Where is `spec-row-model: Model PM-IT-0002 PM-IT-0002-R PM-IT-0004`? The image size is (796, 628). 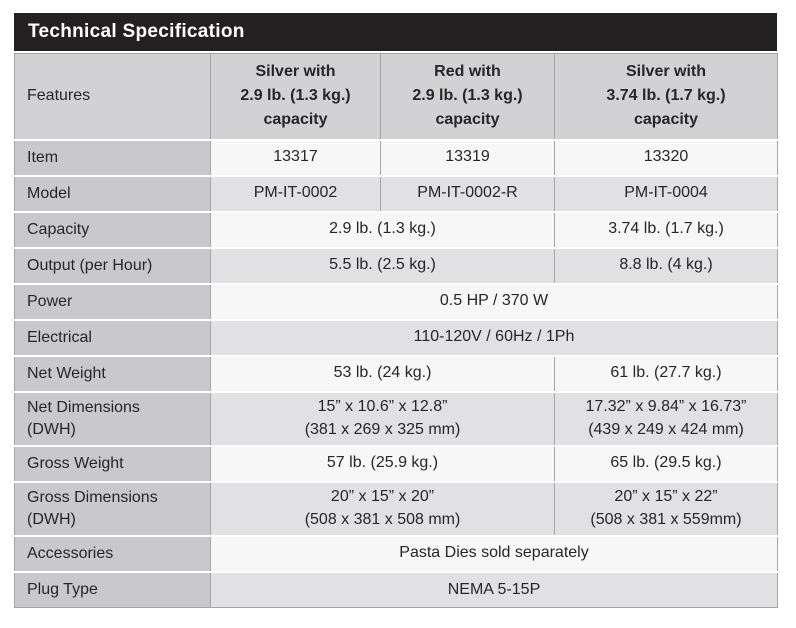 spec-row-model: Model PM-IT-0002 PM-IT-0002-R PM-IT-0004 is located at coordinates (396, 193).